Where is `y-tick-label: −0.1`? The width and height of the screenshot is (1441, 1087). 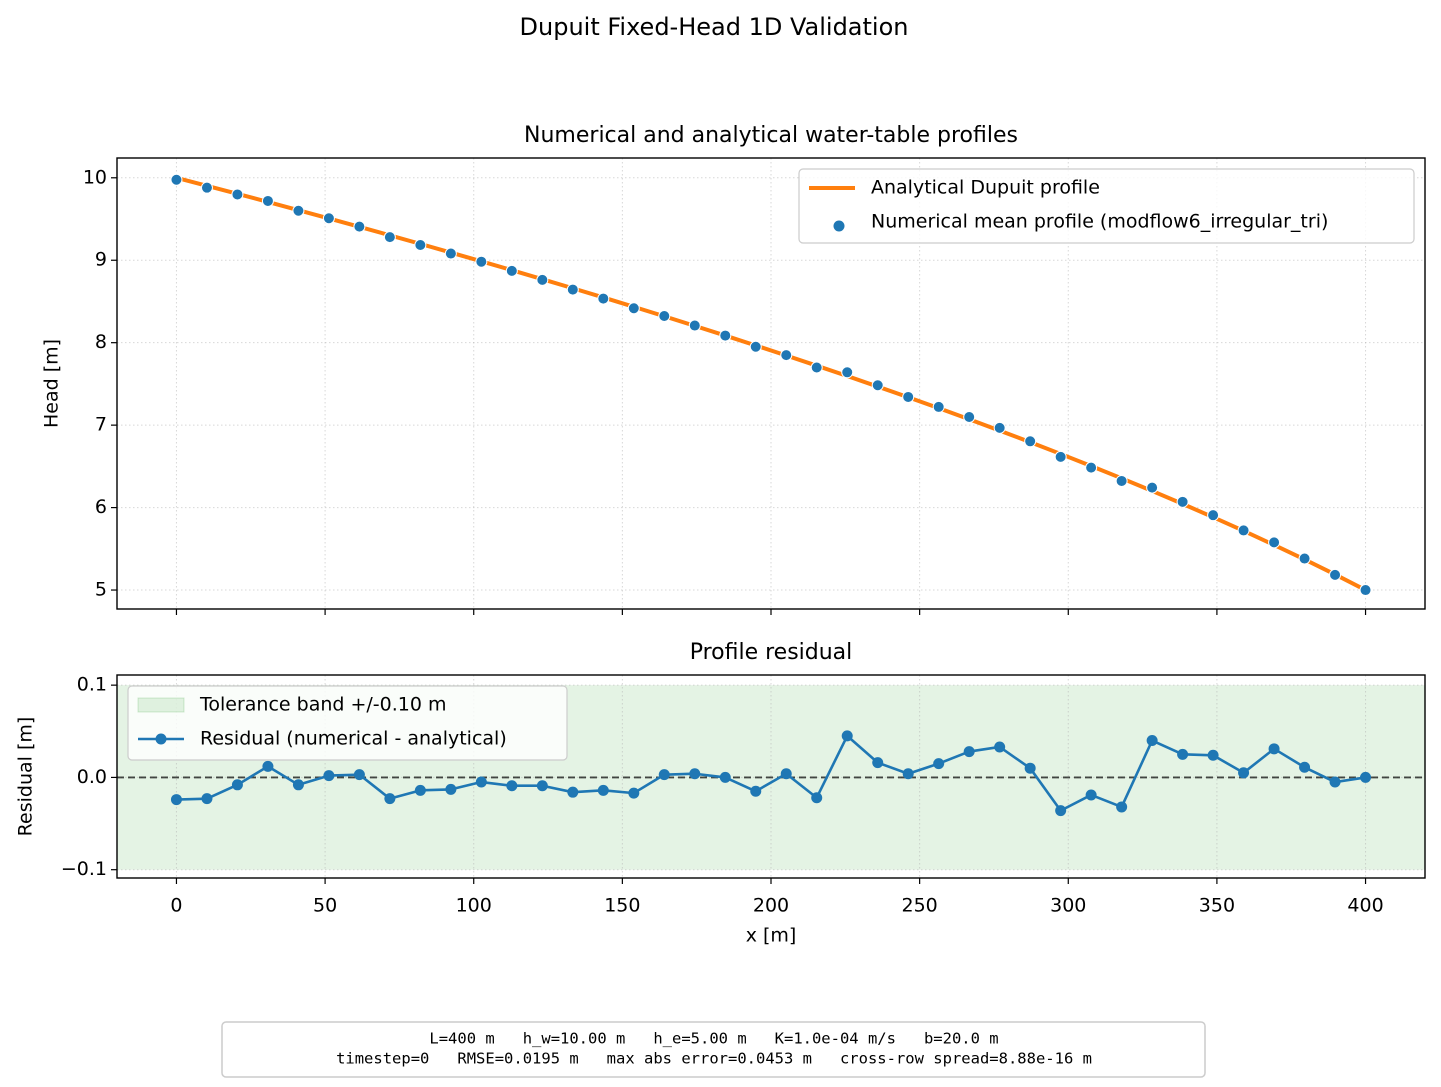
y-tick-label: −0.1 is located at coordinates (84, 869).